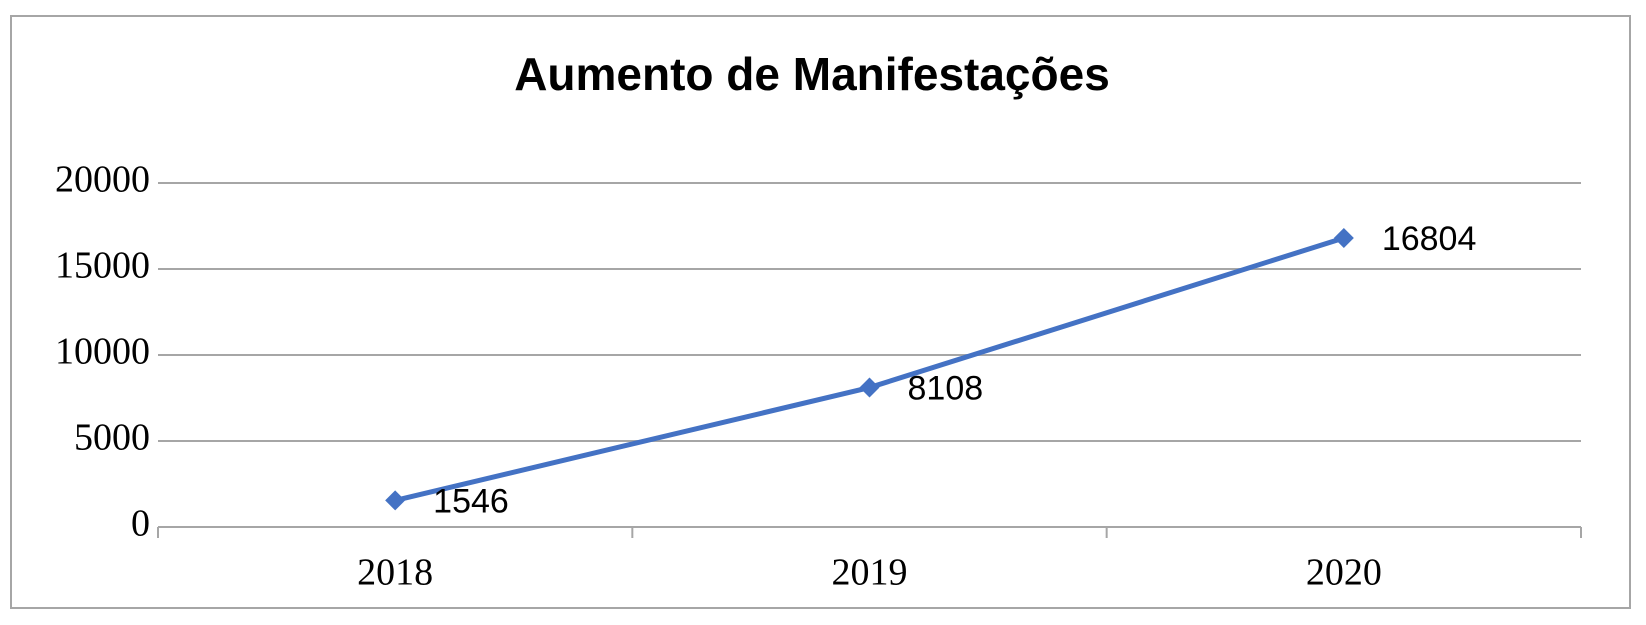 The image size is (1646, 625). I want to click on data-label: 1546, so click(471, 501).